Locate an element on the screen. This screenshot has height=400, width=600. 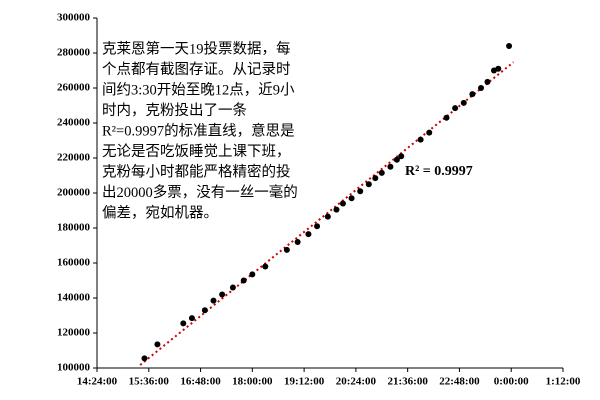
x-tick-label: 18:00:00 is located at coordinates (252, 382).